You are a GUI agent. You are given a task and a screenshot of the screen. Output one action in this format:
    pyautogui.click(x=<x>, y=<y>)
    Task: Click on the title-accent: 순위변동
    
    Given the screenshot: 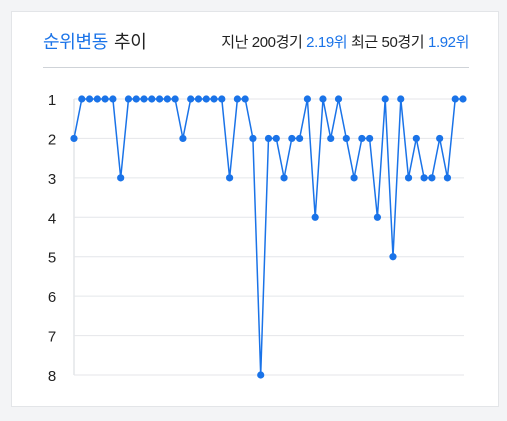 What is the action you would take?
    pyautogui.click(x=76, y=42)
    